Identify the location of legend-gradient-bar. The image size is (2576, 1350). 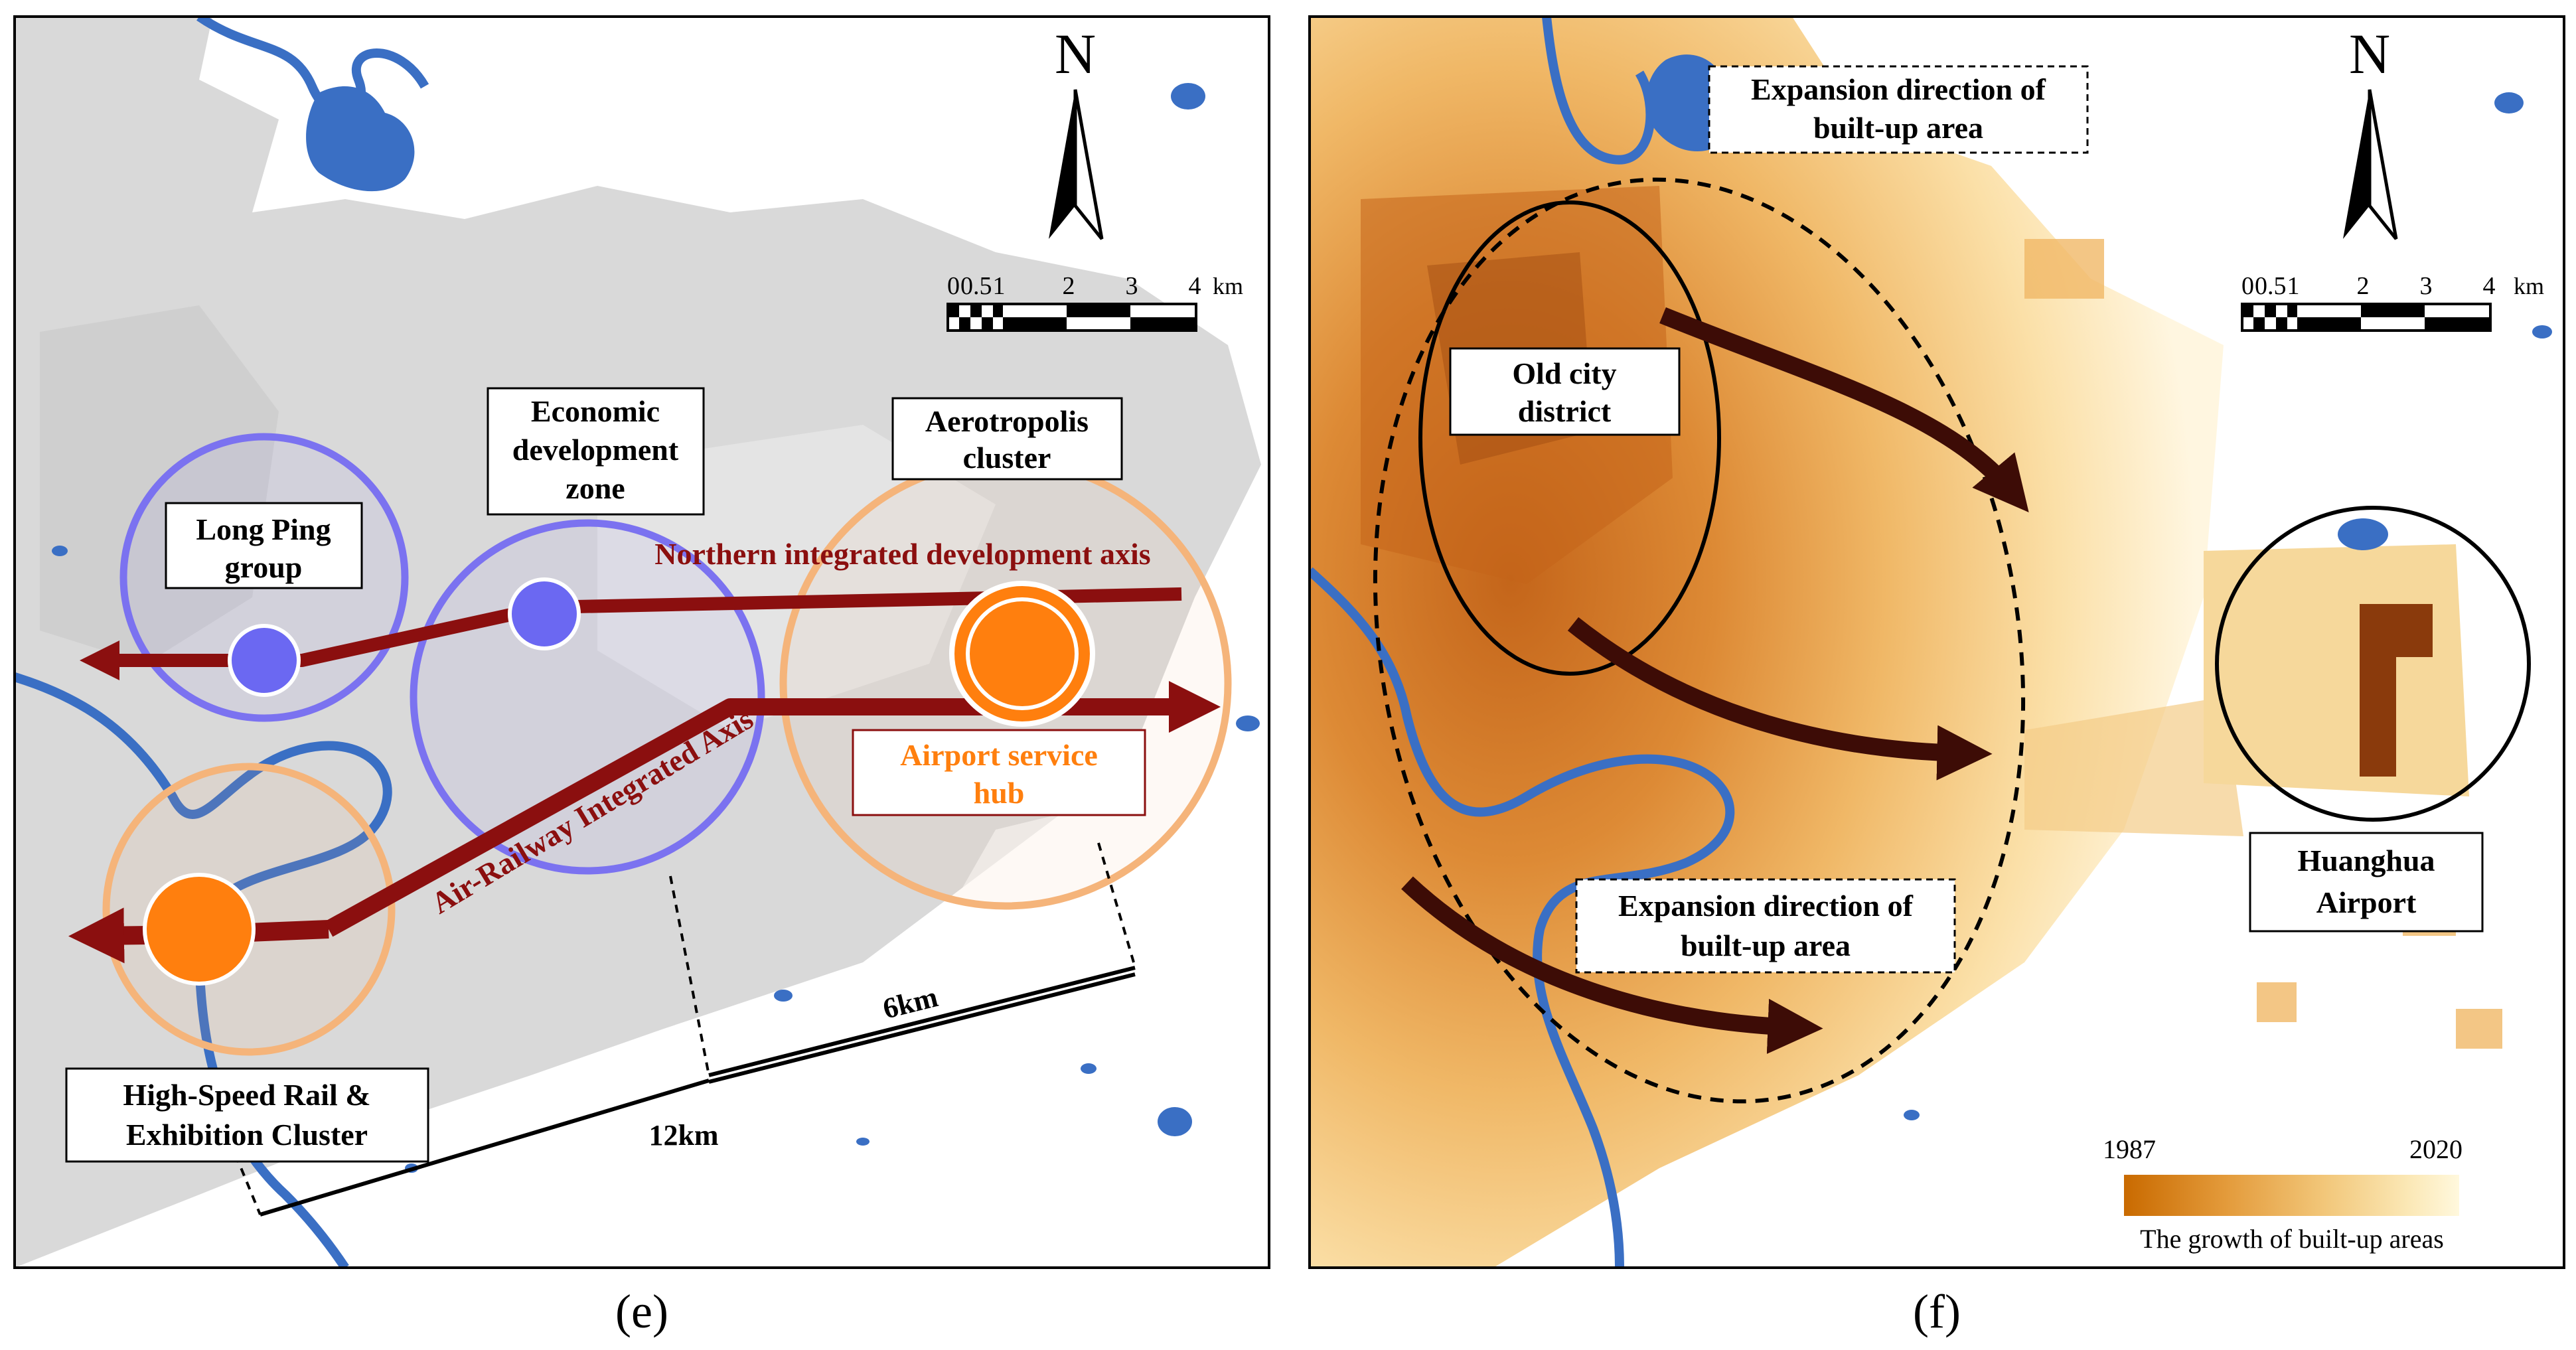
(2291, 1195).